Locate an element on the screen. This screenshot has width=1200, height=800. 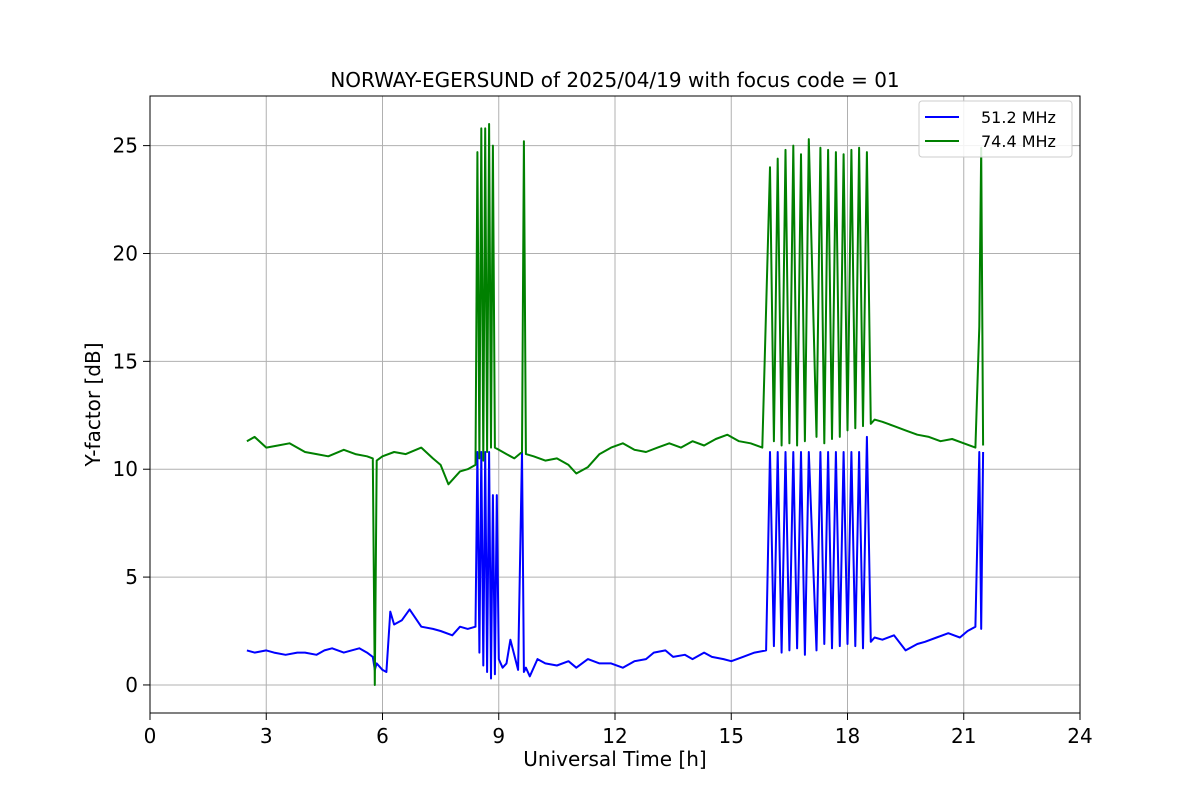
y-axis-label: Y-factor [dB] is located at coordinates (93, 404).